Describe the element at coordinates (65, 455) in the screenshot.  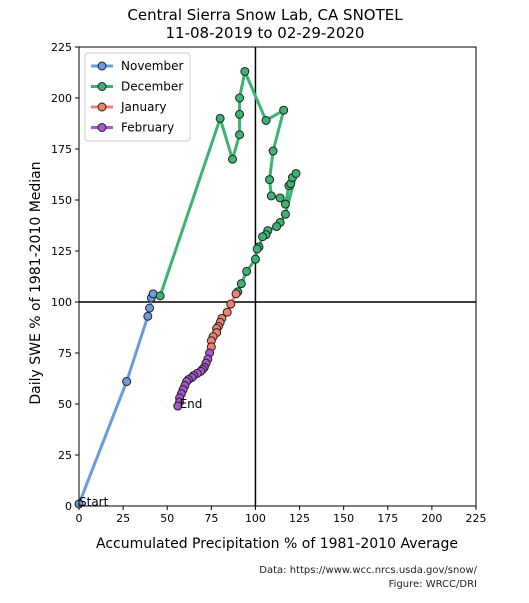
I see `y-tick-label: 25` at that location.